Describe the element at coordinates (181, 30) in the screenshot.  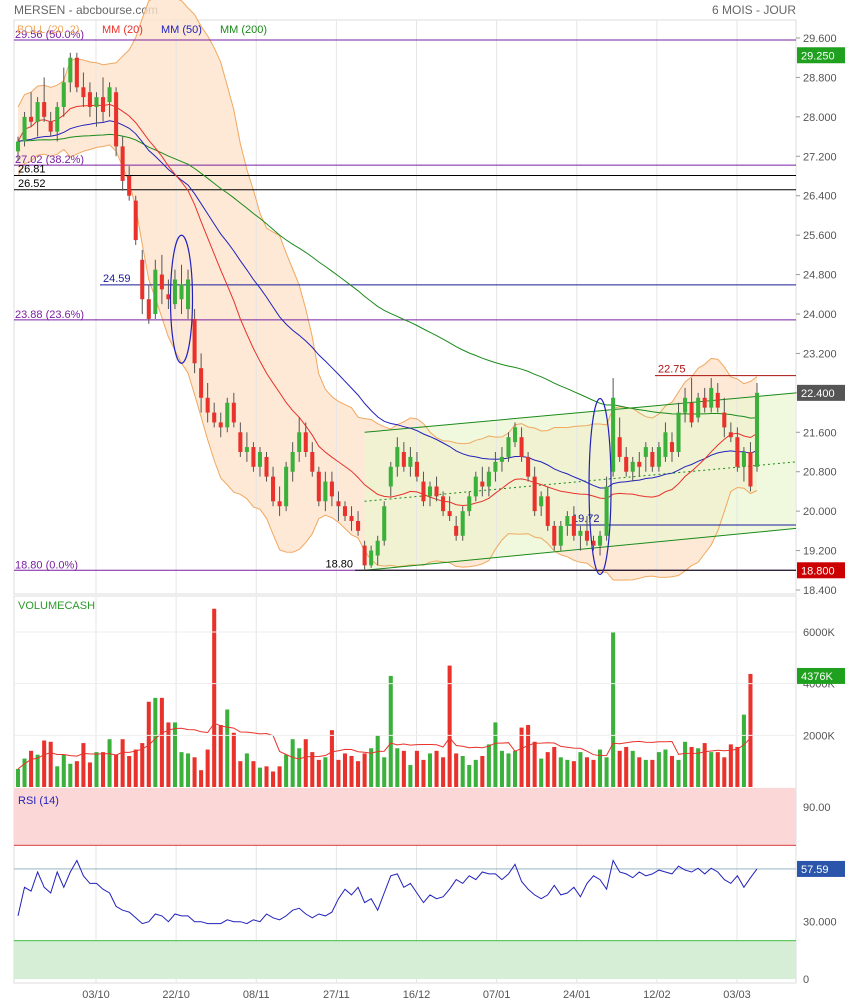
I see `legend-mm50: MM (50)` at that location.